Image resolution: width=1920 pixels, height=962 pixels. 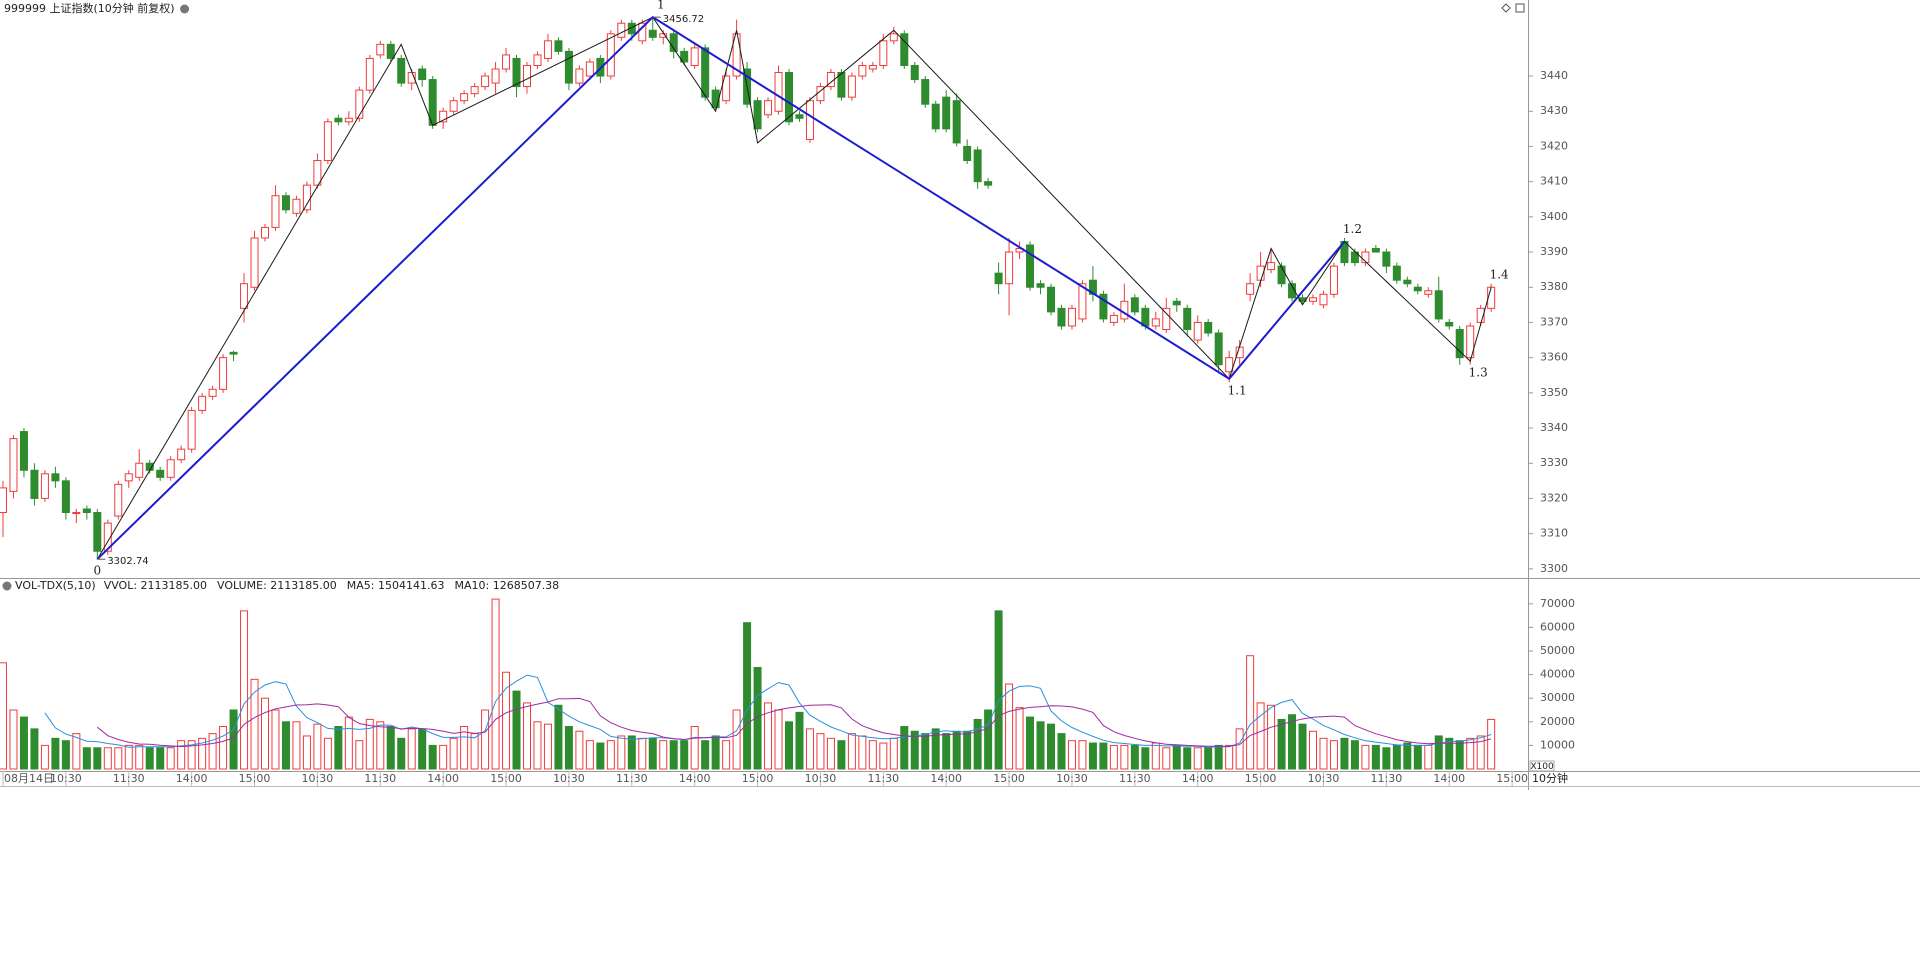 I want to click on y-tick-label: 10000, so click(x=1557, y=744).